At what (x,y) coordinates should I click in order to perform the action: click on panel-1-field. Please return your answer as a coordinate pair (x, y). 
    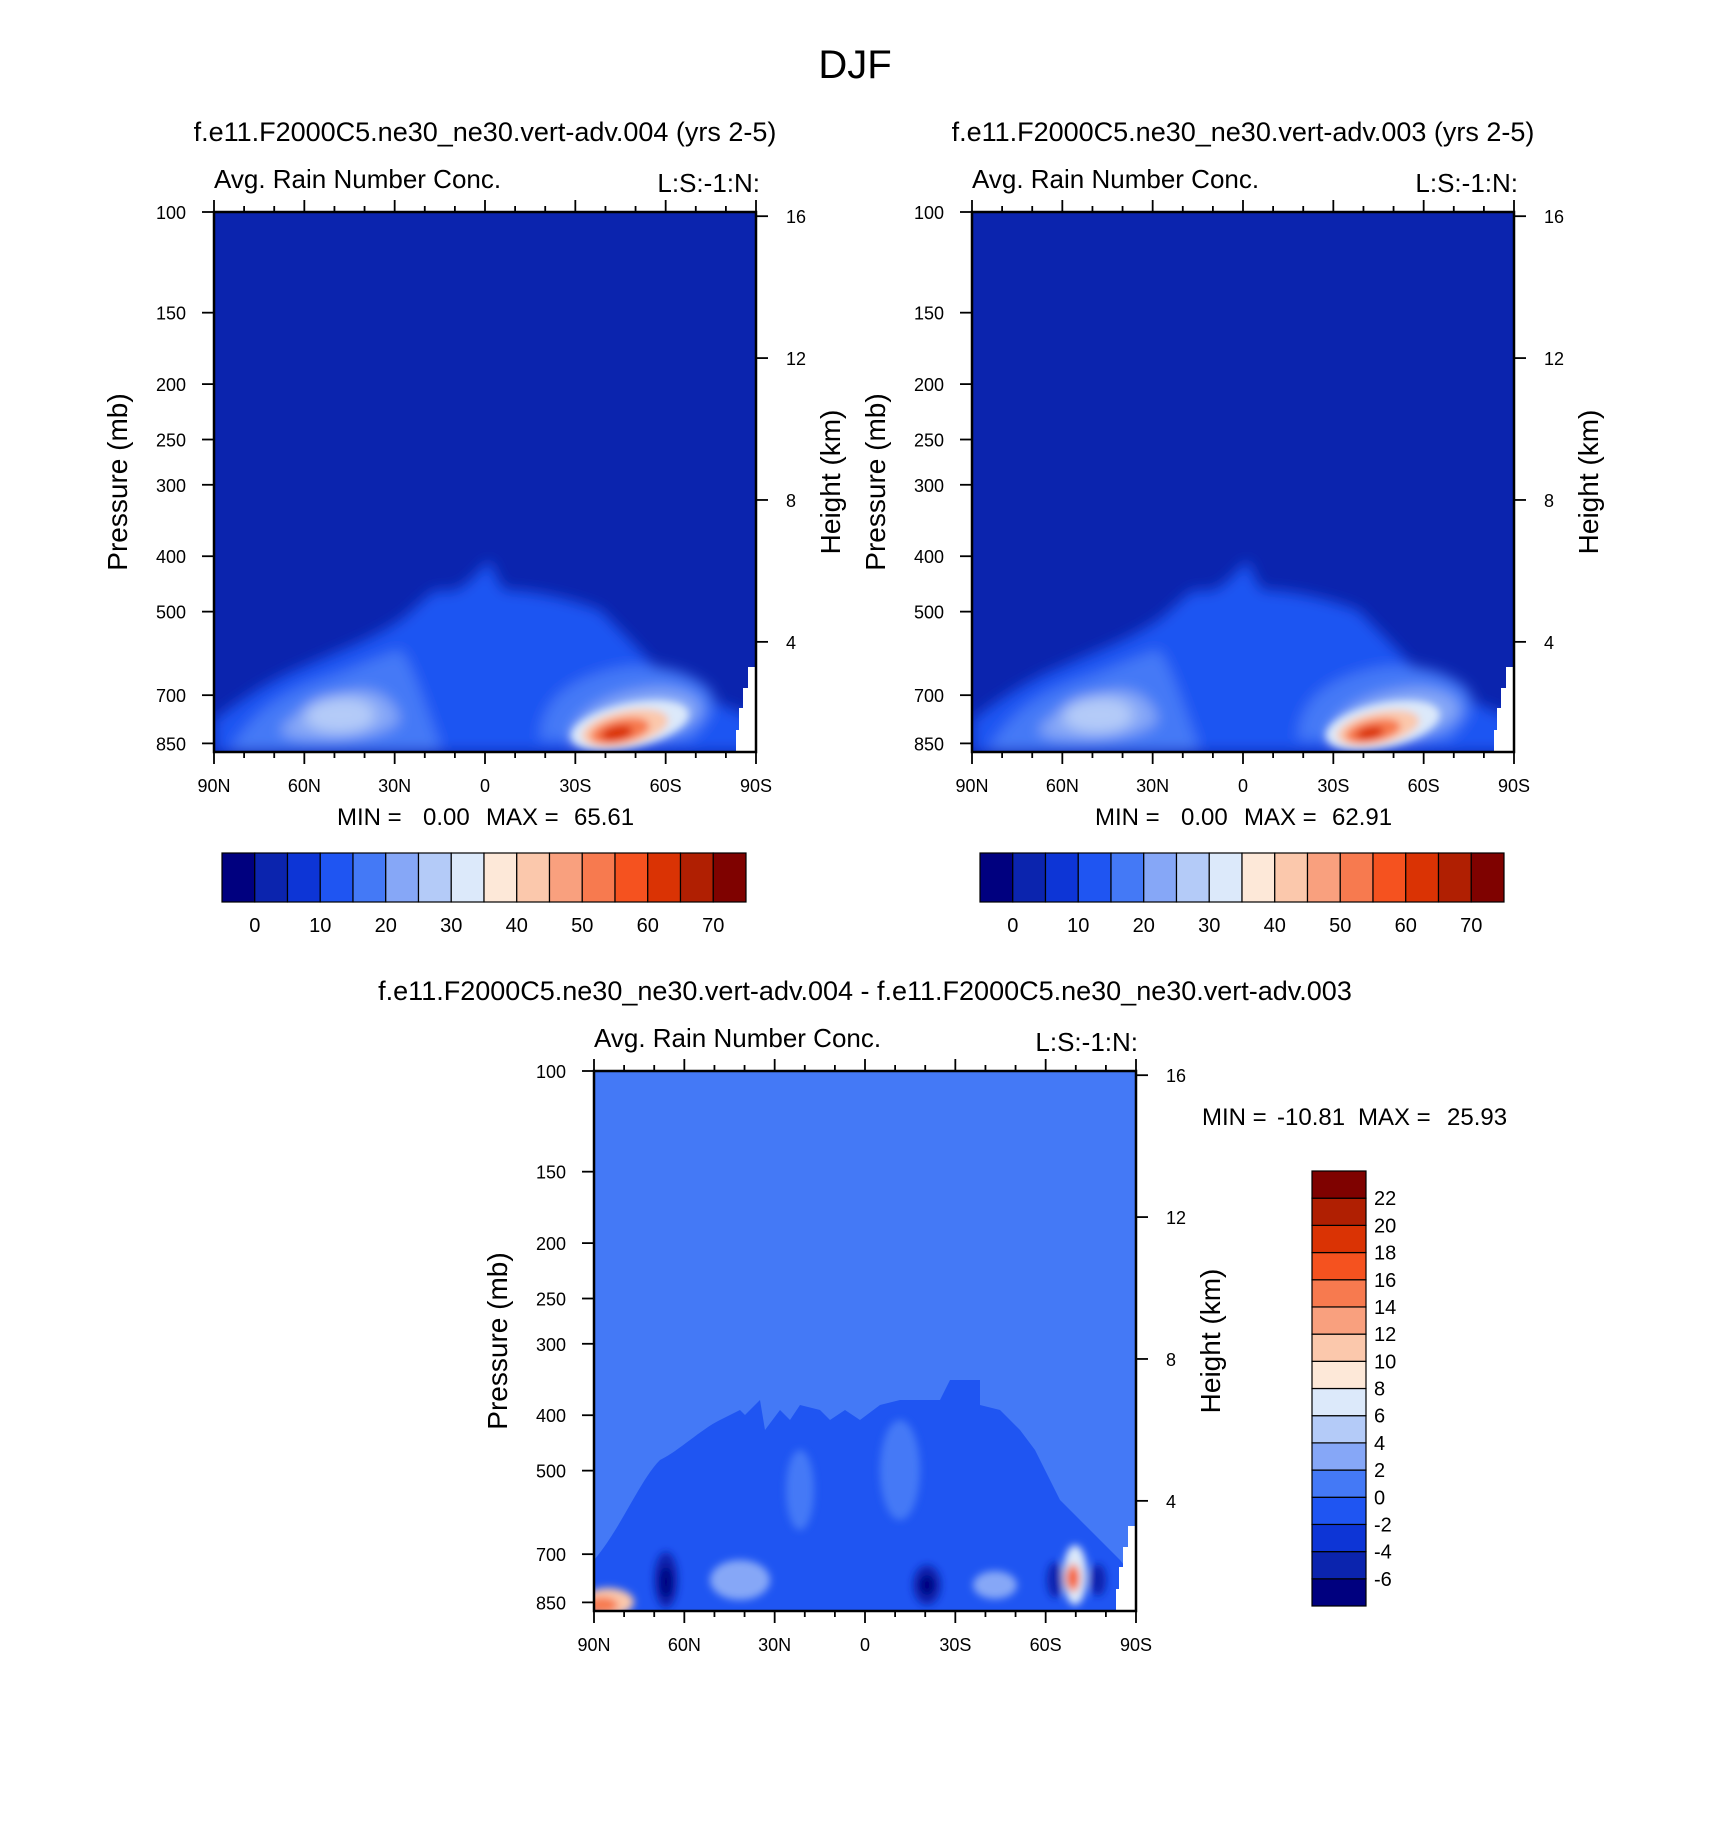
    Looking at the image, I should click on (485, 482).